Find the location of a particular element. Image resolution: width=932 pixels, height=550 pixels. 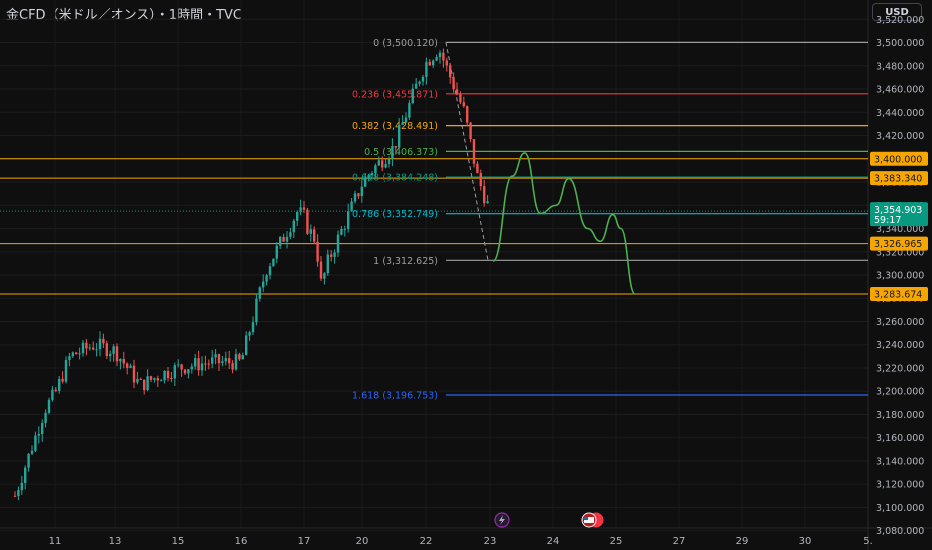

y-tick-label: 3,500.000 is located at coordinates (900, 43).